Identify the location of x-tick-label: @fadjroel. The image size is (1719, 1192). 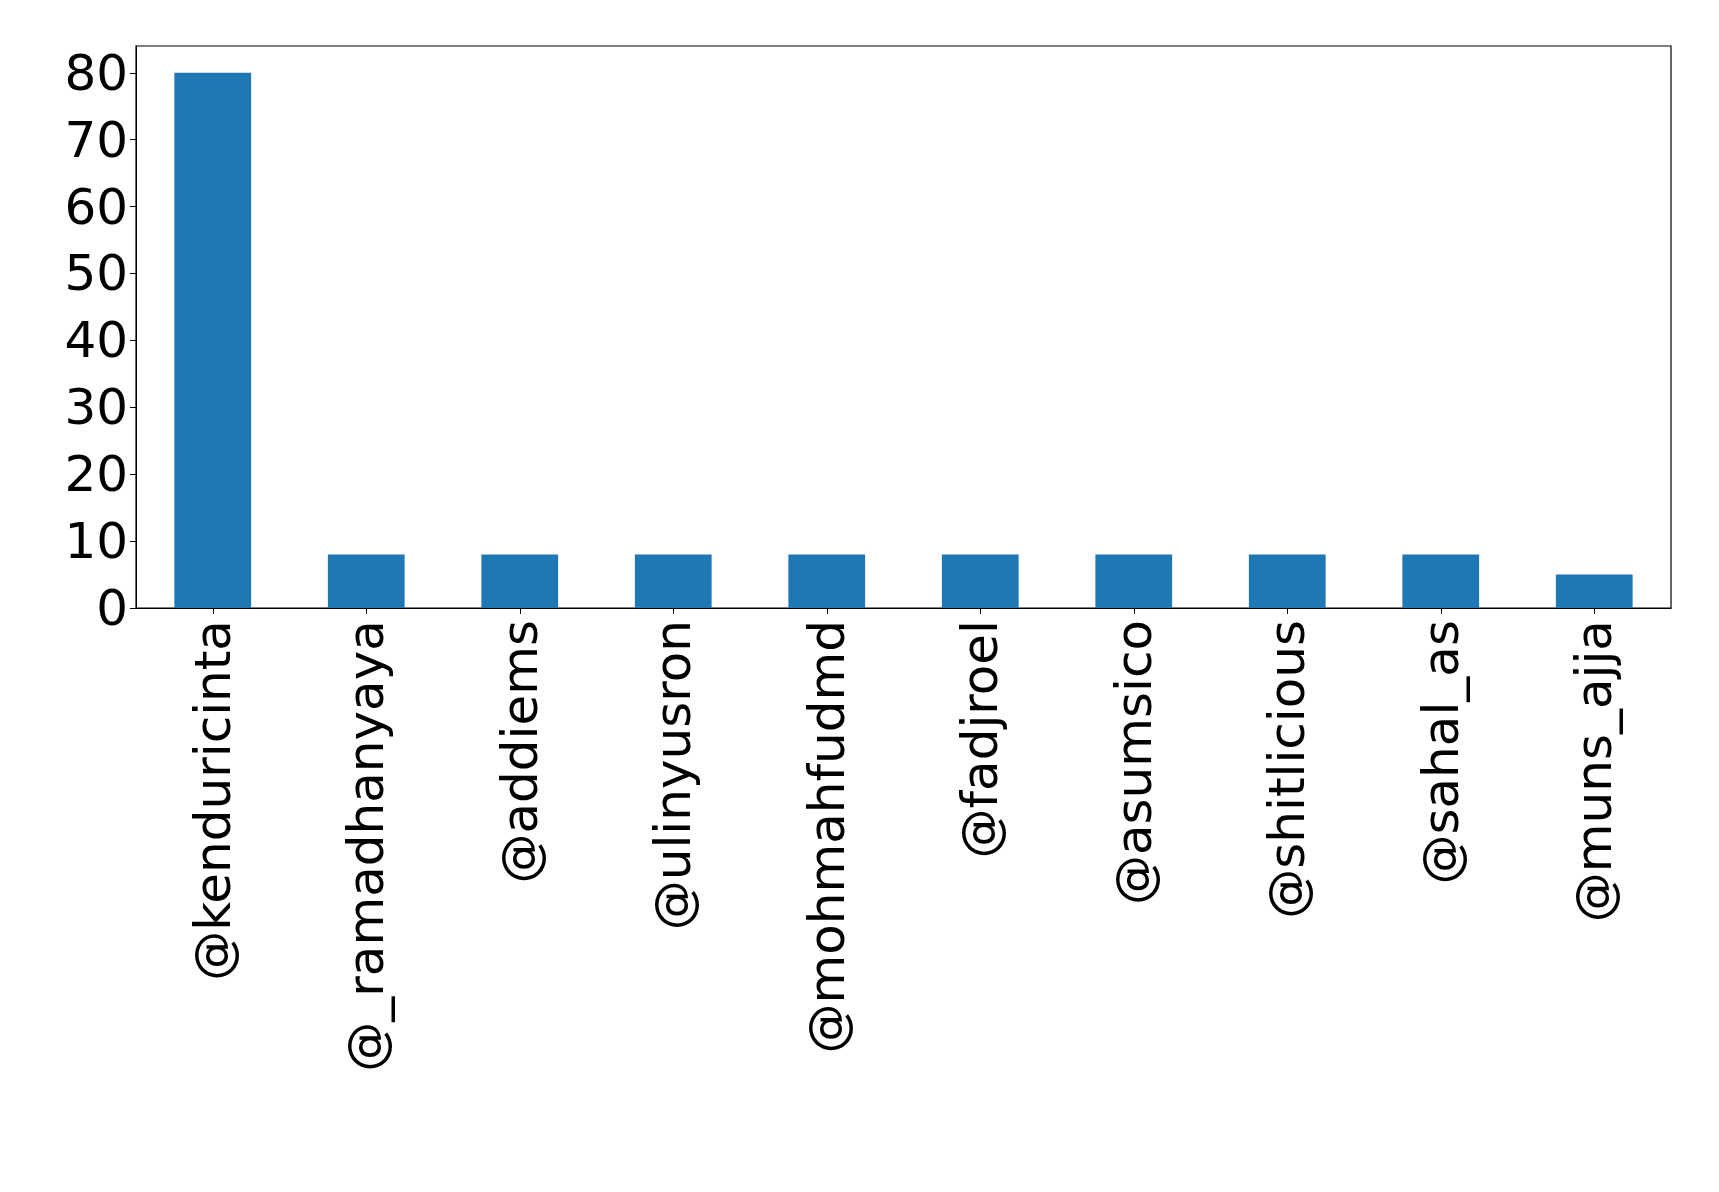
(980, 739).